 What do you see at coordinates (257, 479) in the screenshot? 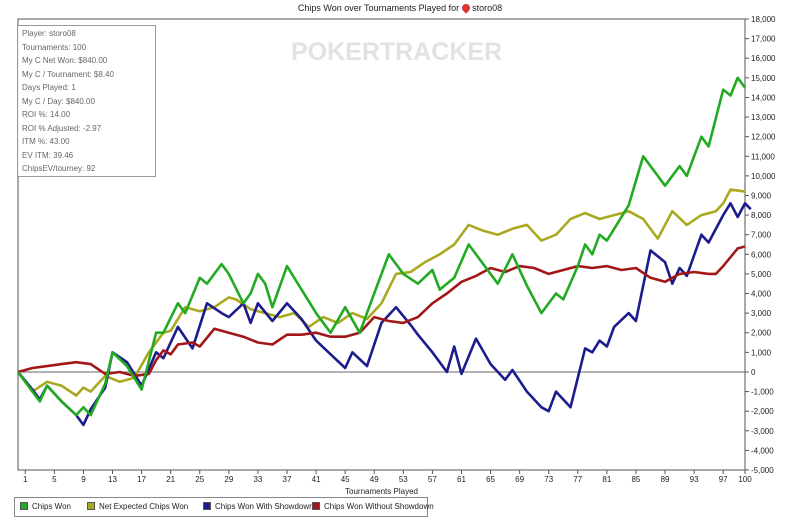
I see `x-tick-label: 33` at bounding box center [257, 479].